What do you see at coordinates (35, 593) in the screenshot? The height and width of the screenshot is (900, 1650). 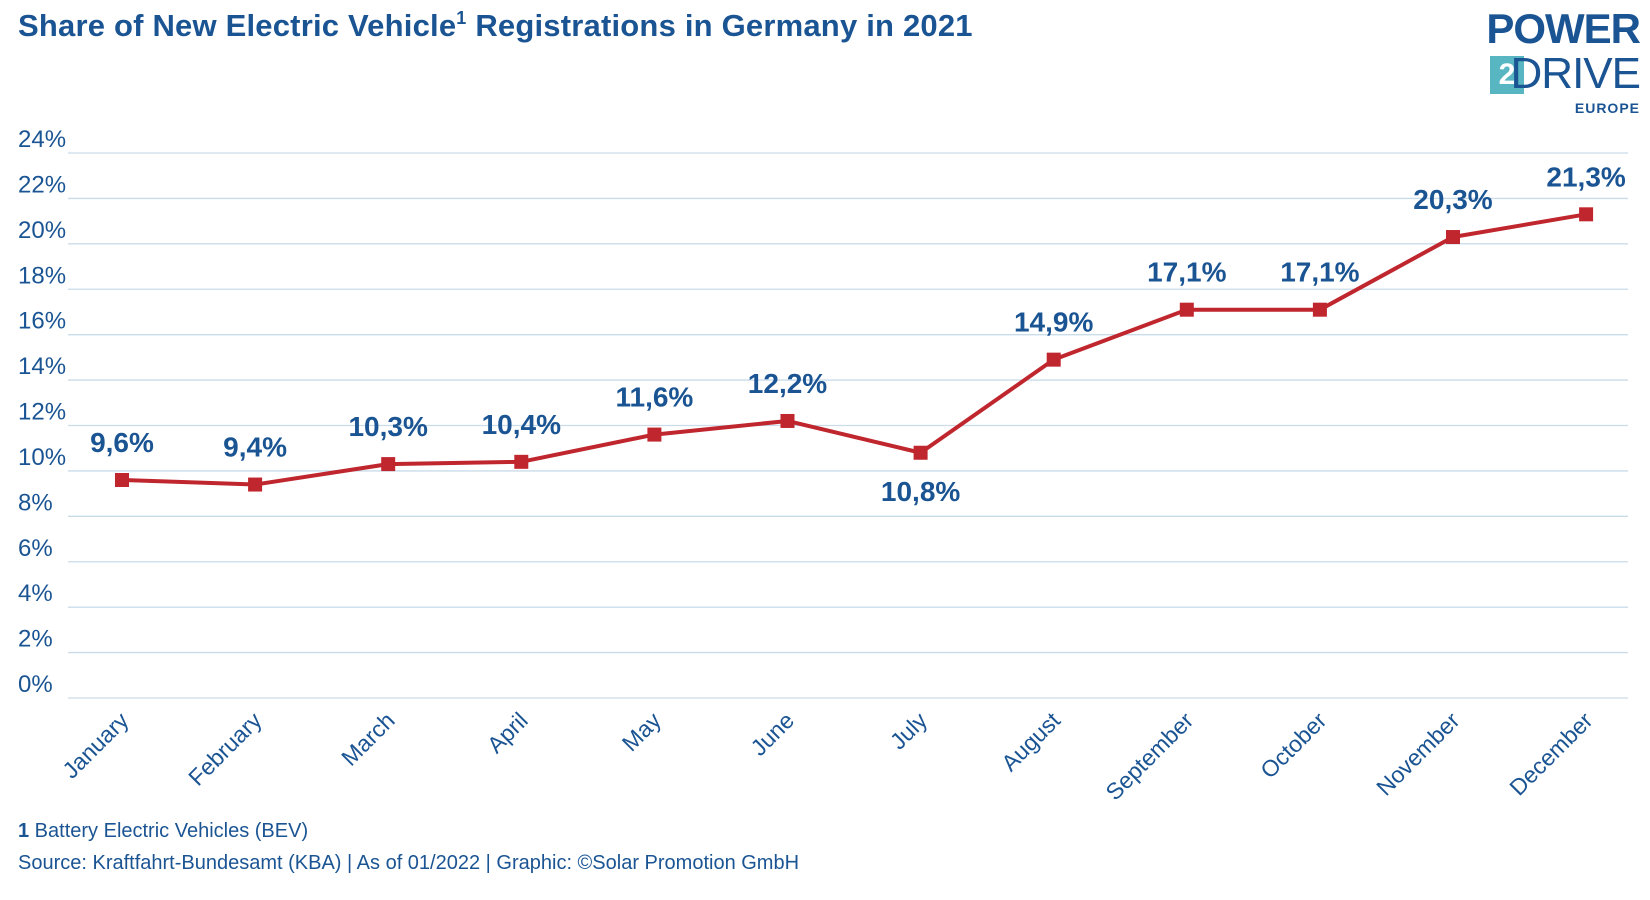 I see `y-tick-label: 4%` at bounding box center [35, 593].